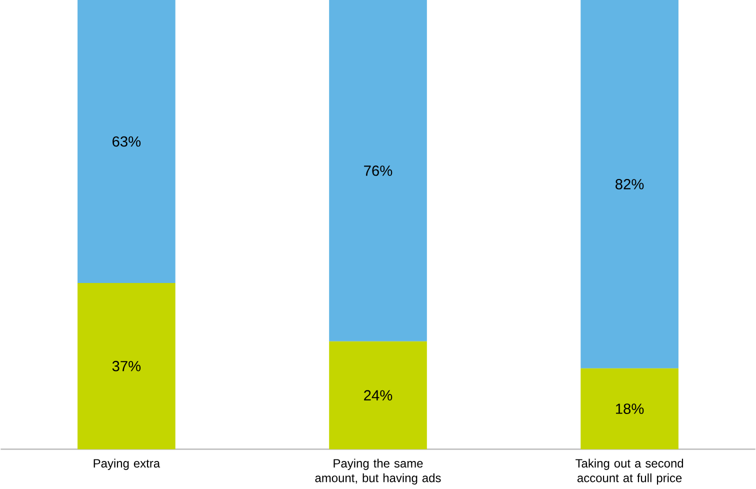  I want to click on data-label: 63%, so click(126, 141).